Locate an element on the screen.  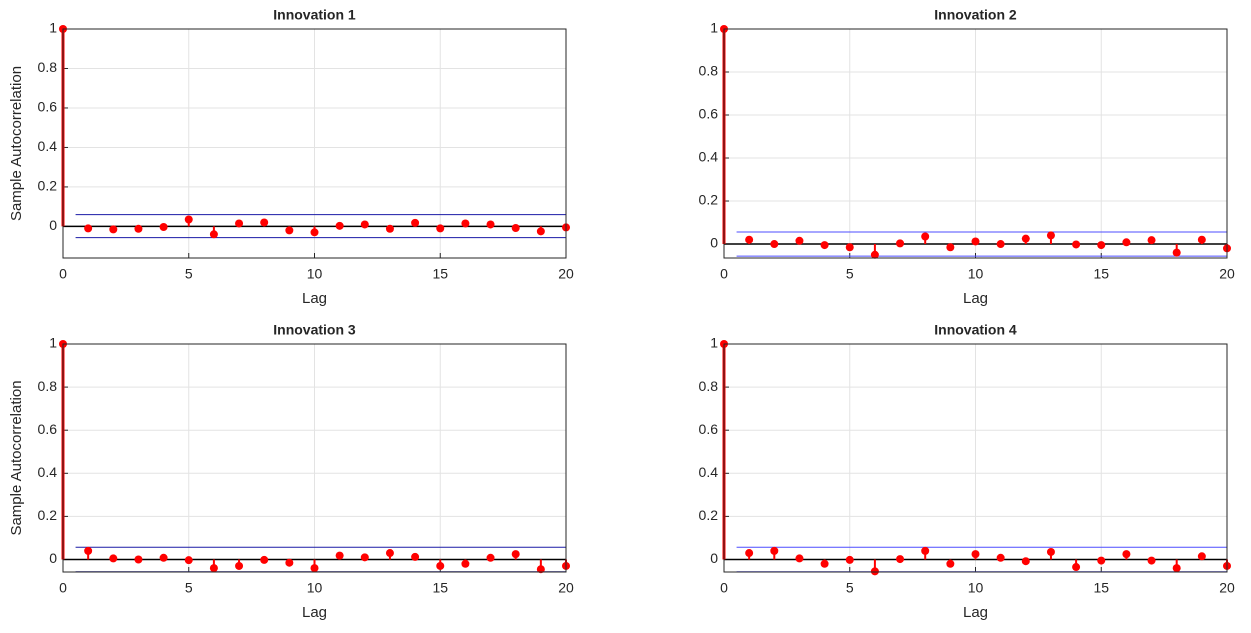
chart-title: Innovation 3 is located at coordinates (314, 330).